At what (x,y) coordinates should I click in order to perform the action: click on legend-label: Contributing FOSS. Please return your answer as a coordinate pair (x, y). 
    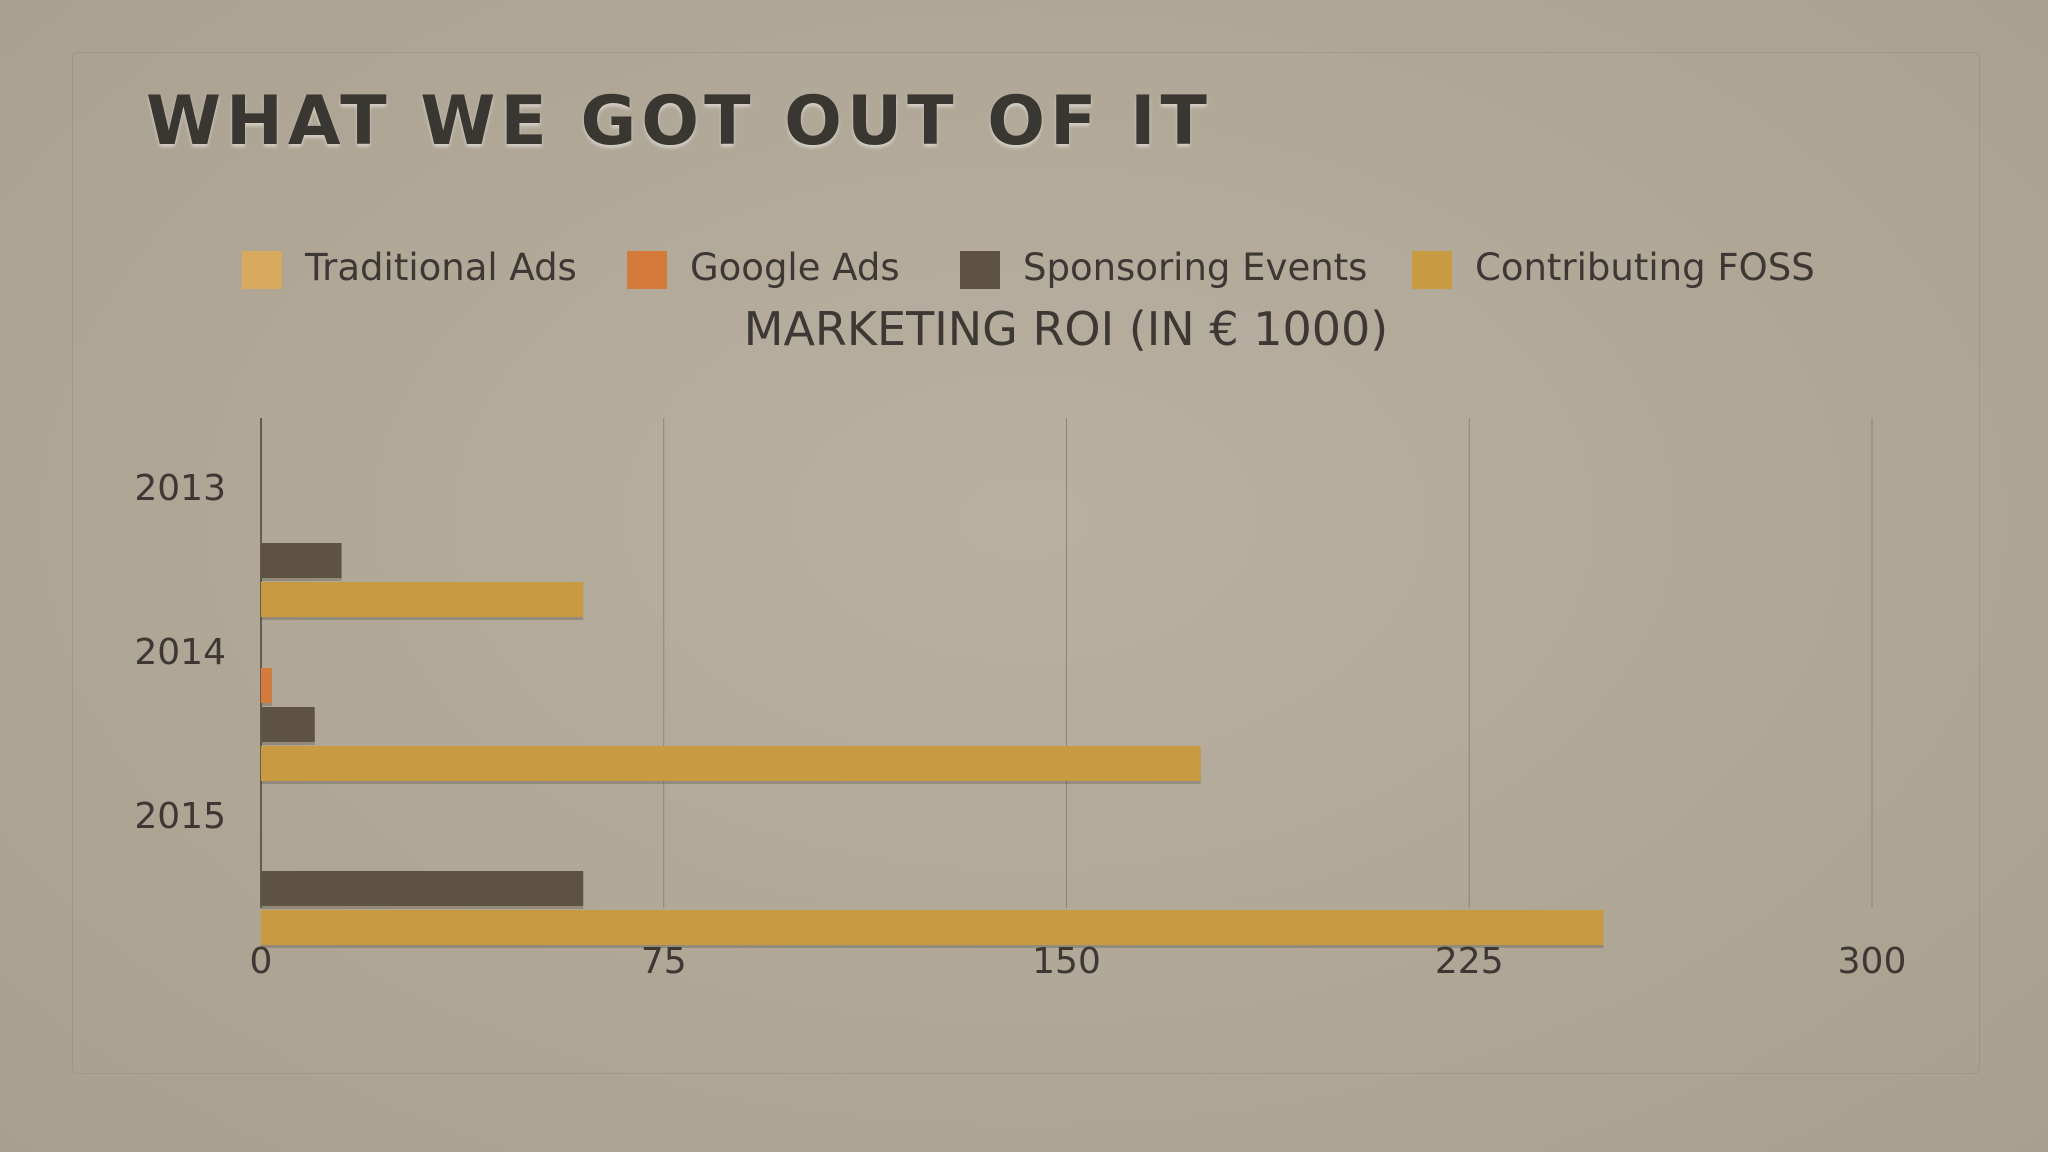
    Looking at the image, I should click on (1645, 267).